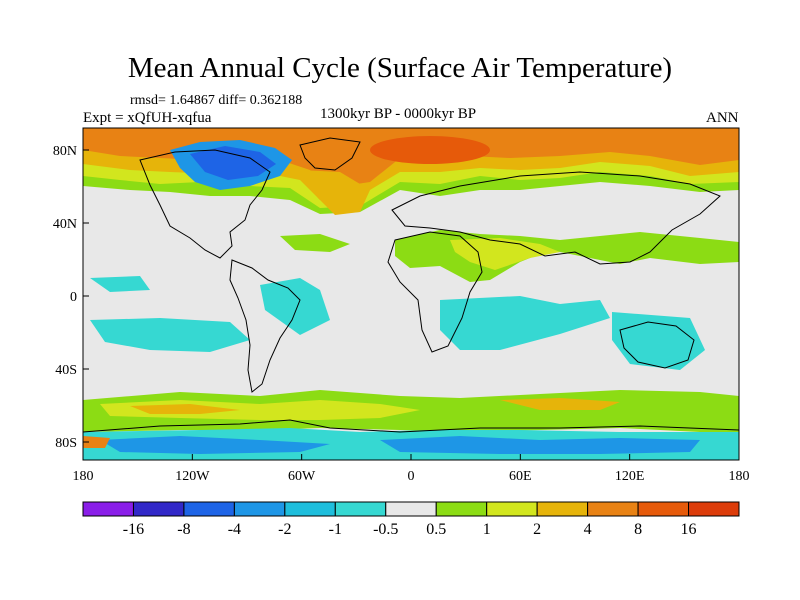 The height and width of the screenshot is (600, 800). Describe the element at coordinates (638, 529) in the screenshot. I see `colorbar-label: 8` at that location.